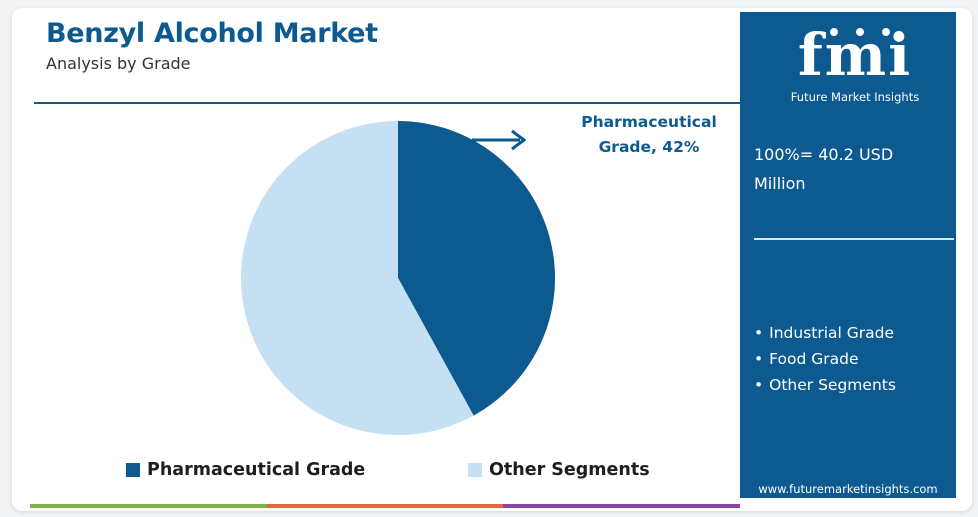 The image size is (978, 517). Describe the element at coordinates (148, 506) in the screenshot. I see `strip-green` at that location.